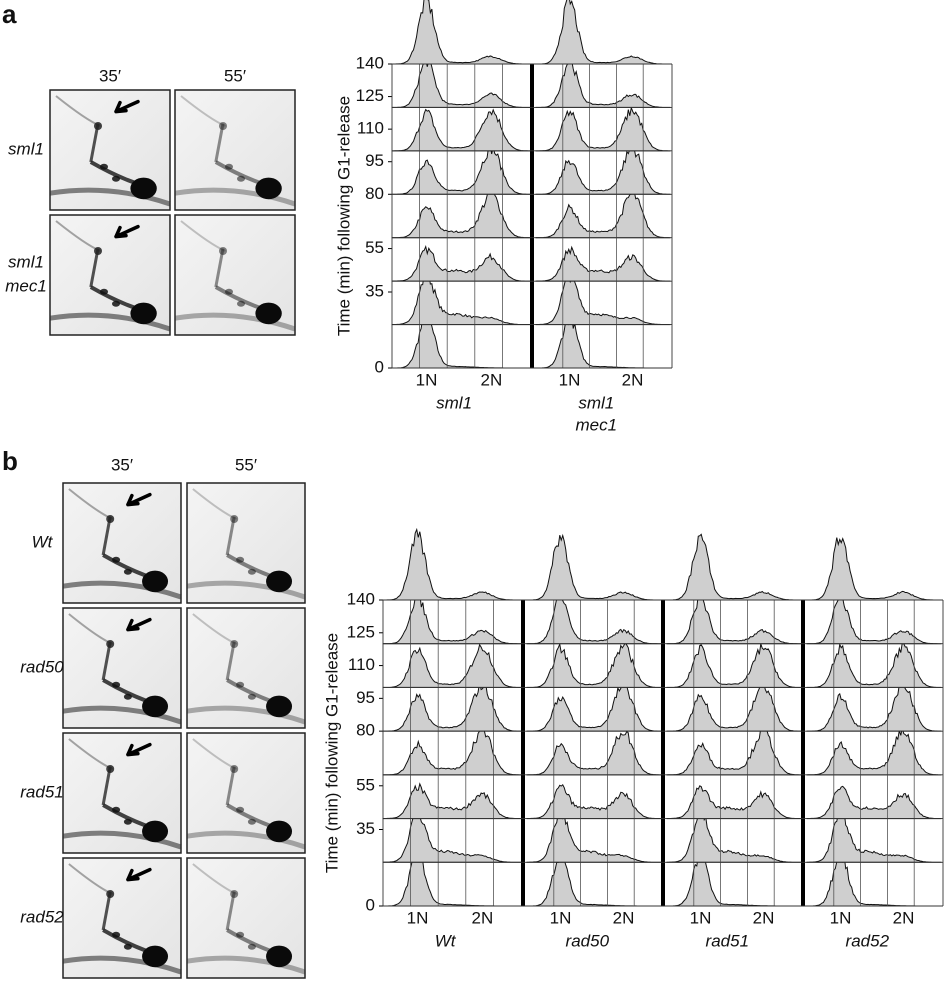 This screenshot has height=984, width=946. What do you see at coordinates (370, 128) in the screenshot?
I see `y-tick-label: 110` at bounding box center [370, 128].